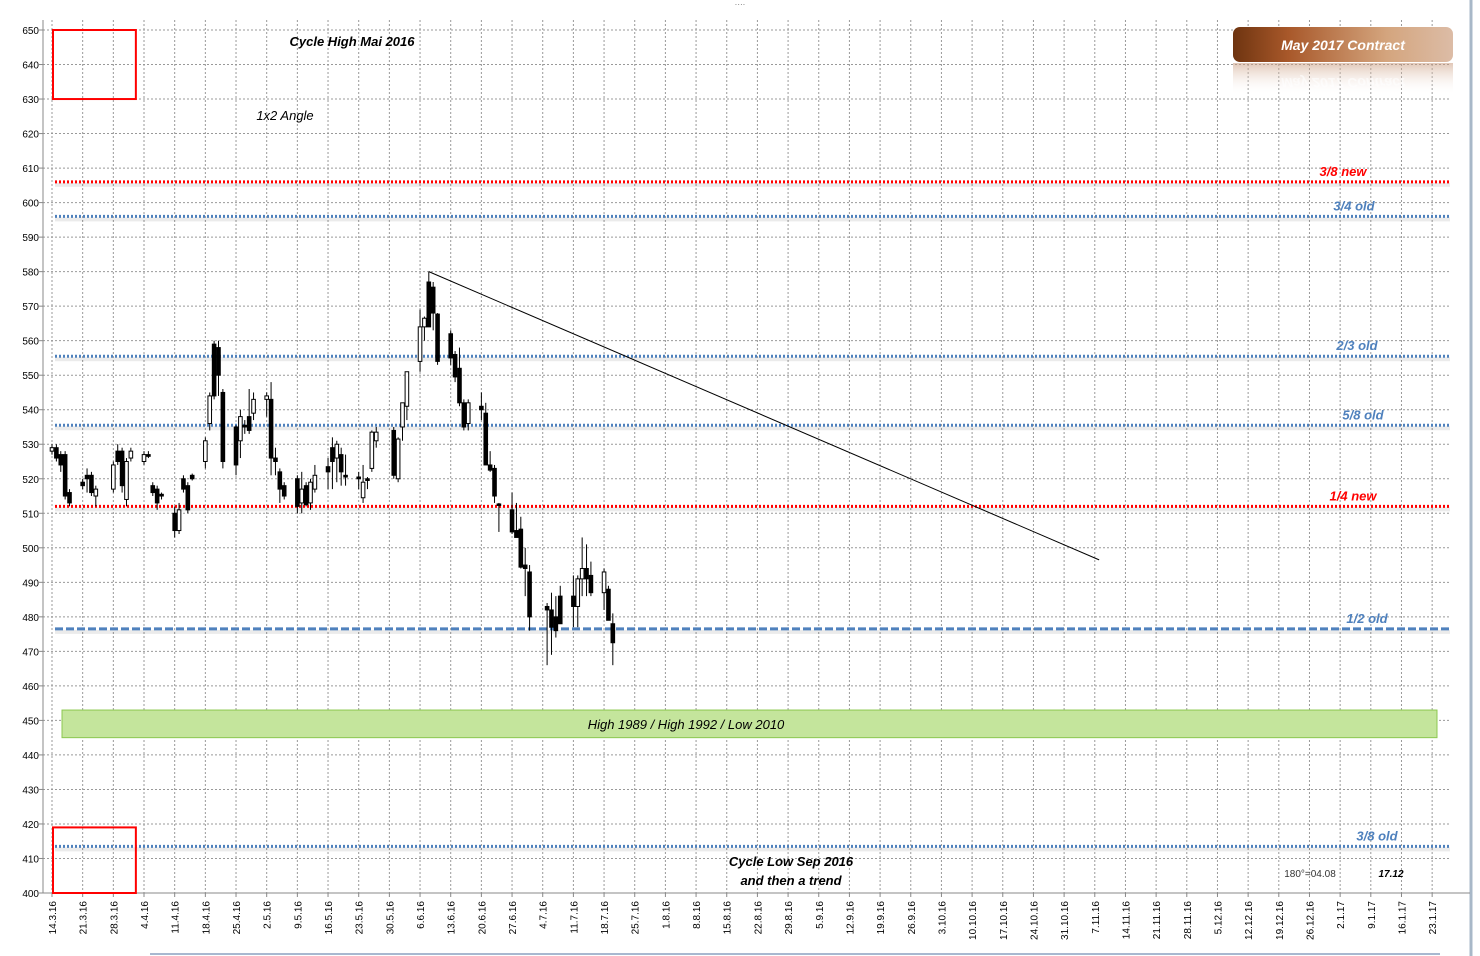  I want to click on level-label: 3/8 old, so click(1377, 835).